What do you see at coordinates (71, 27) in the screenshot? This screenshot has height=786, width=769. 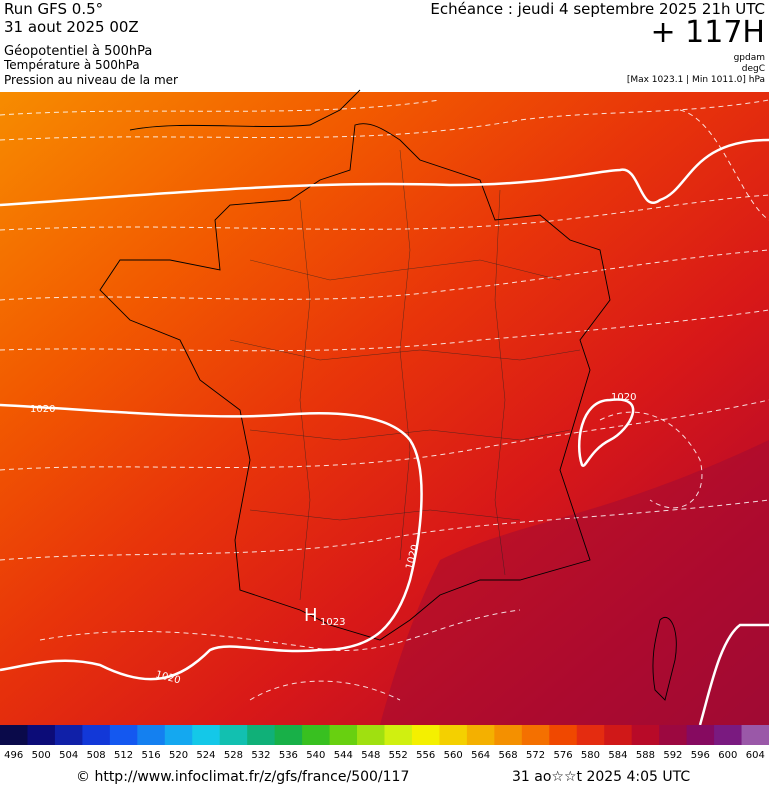 I see `run-date: 31 aout 2025 00Z` at bounding box center [71, 27].